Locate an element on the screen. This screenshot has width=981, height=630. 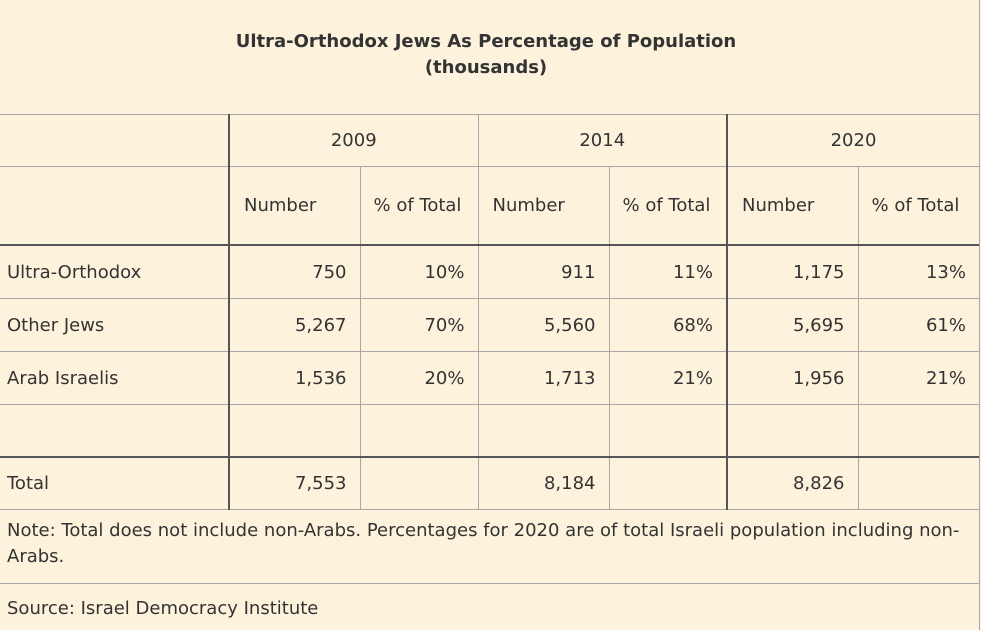
data-cell: 1,536 is located at coordinates (294, 378).